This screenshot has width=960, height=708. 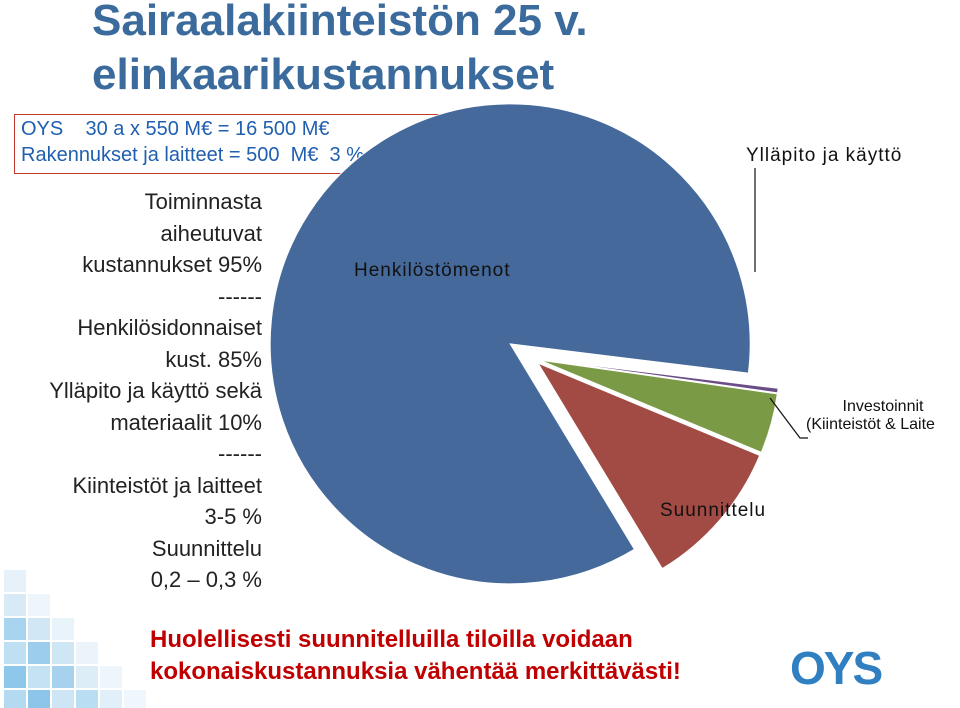 What do you see at coordinates (824, 155) in the screenshot?
I see `slice-label-yllapito: Ylläpito ja käyttö` at bounding box center [824, 155].